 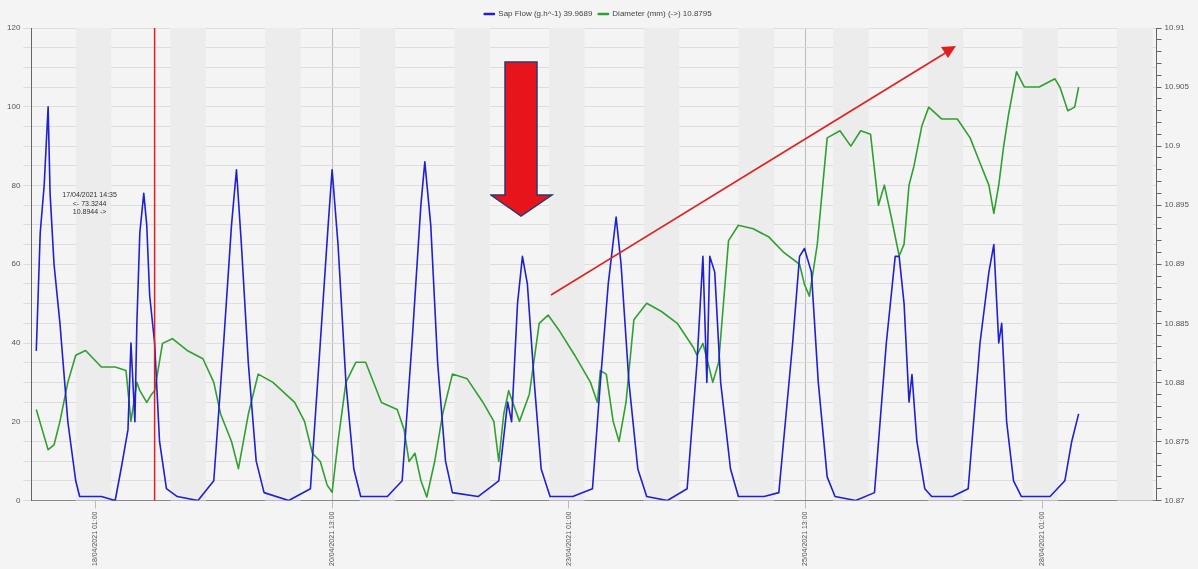 I want to click on y-tick-label: 20, so click(x=16, y=421).